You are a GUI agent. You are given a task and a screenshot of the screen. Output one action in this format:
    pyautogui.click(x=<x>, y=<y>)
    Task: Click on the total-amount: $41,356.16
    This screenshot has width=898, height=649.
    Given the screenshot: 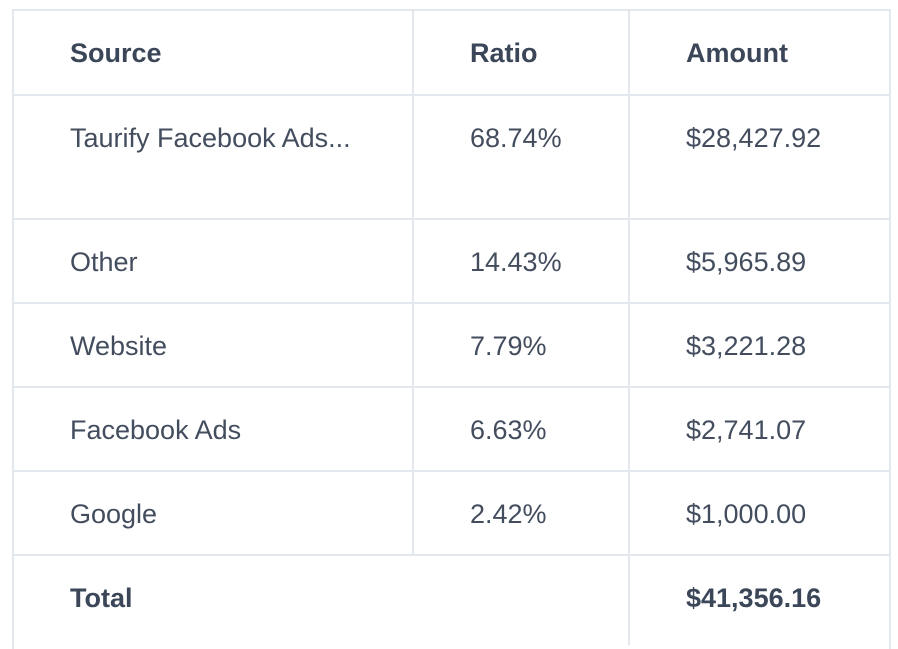 What is the action you would take?
    pyautogui.click(x=754, y=598)
    